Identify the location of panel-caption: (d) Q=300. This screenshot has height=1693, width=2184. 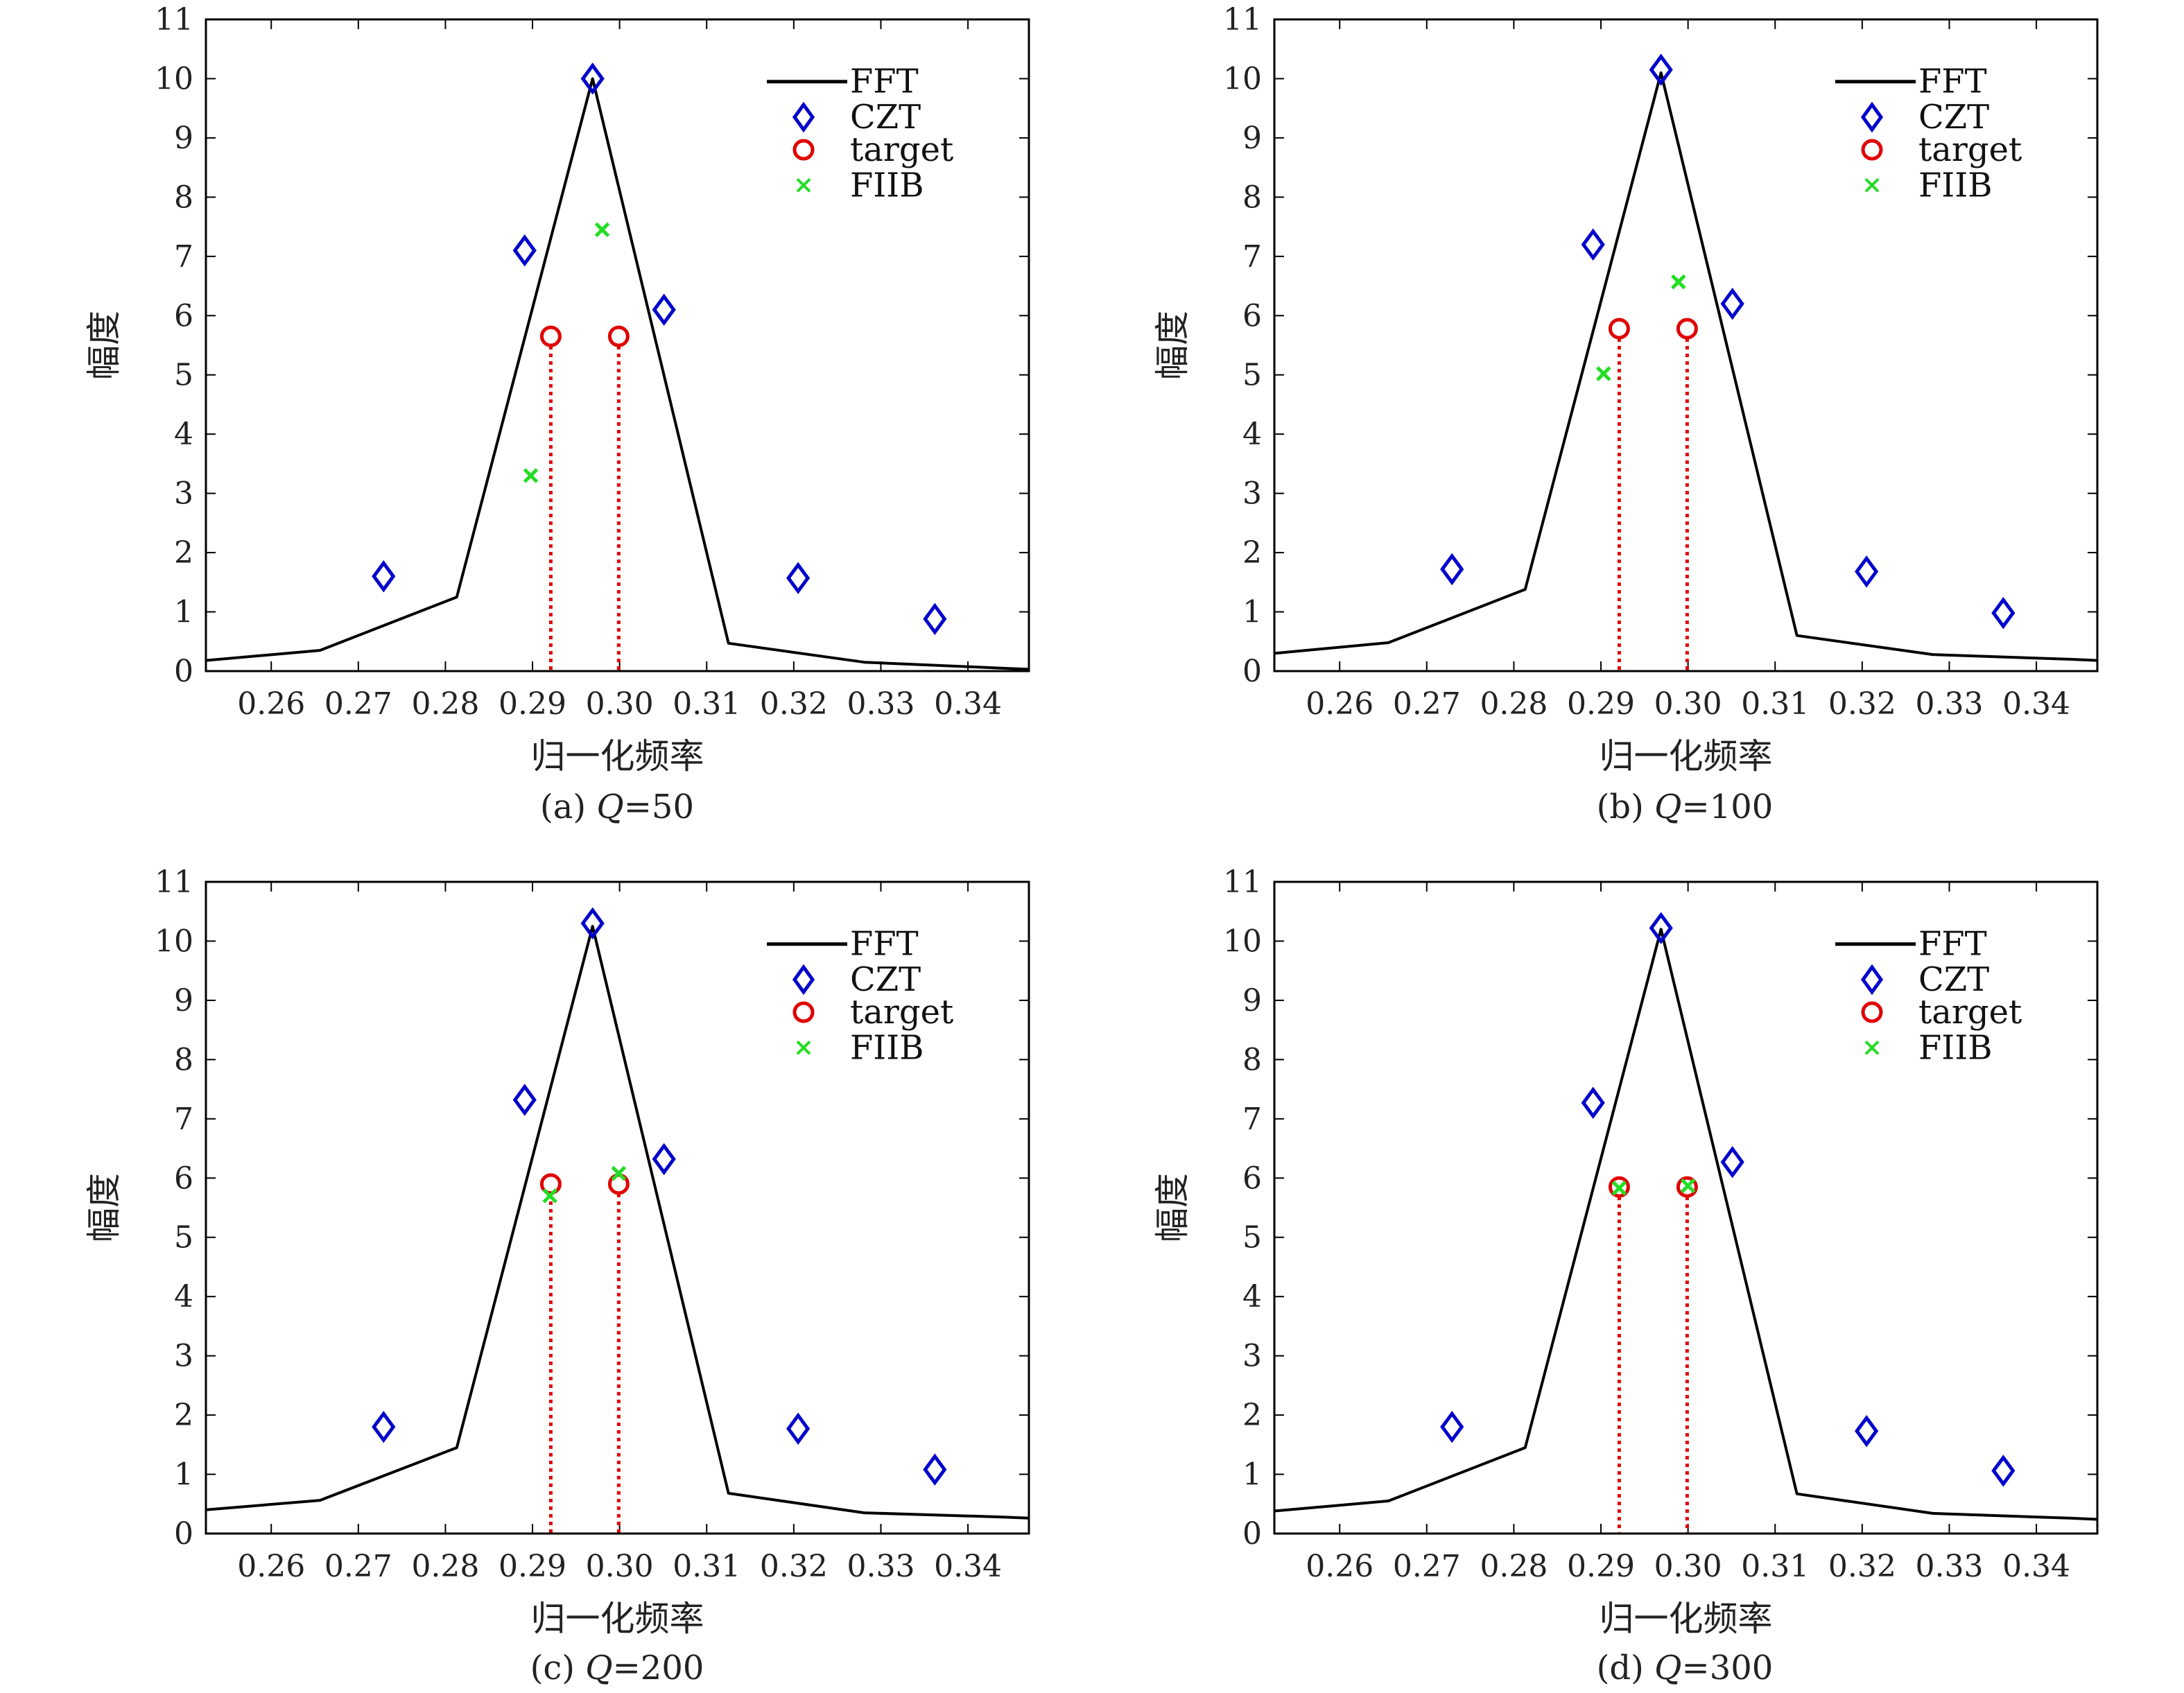
(1685, 1668).